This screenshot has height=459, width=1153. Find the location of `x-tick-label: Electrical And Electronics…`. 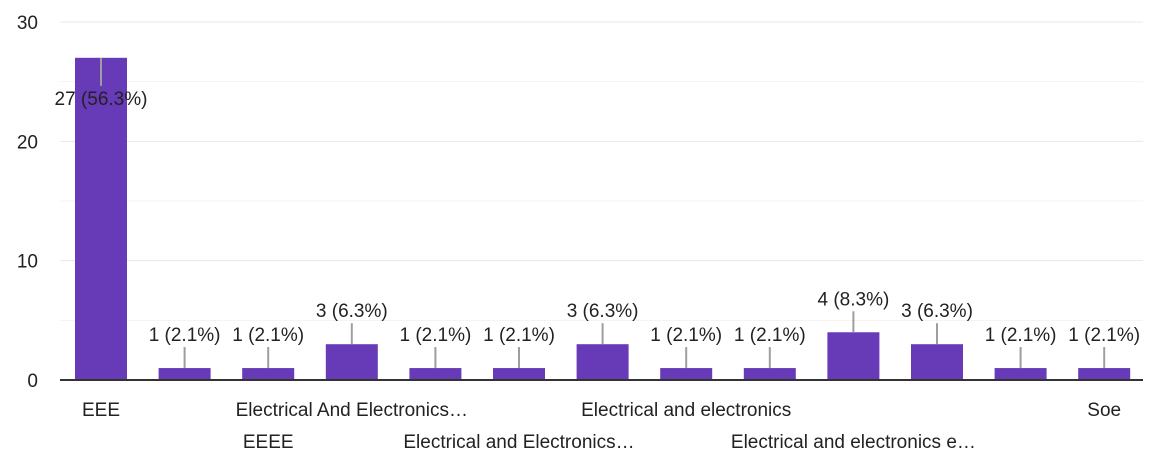

x-tick-label: Electrical And Electronics… is located at coordinates (352, 410).